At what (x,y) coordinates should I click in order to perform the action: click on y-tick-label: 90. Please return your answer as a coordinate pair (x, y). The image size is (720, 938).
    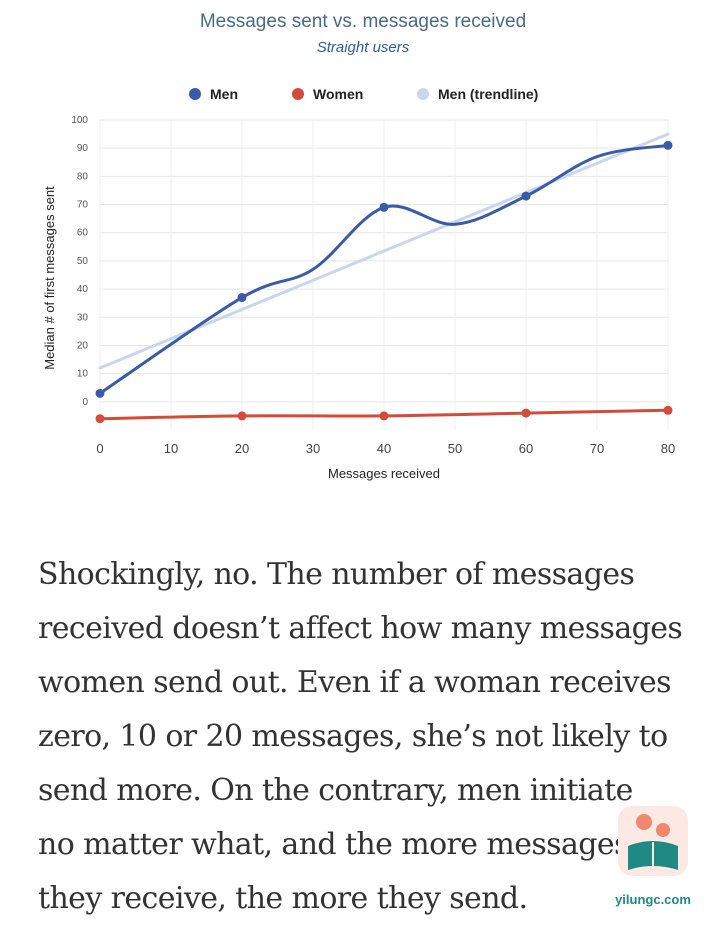
    Looking at the image, I should click on (83, 148).